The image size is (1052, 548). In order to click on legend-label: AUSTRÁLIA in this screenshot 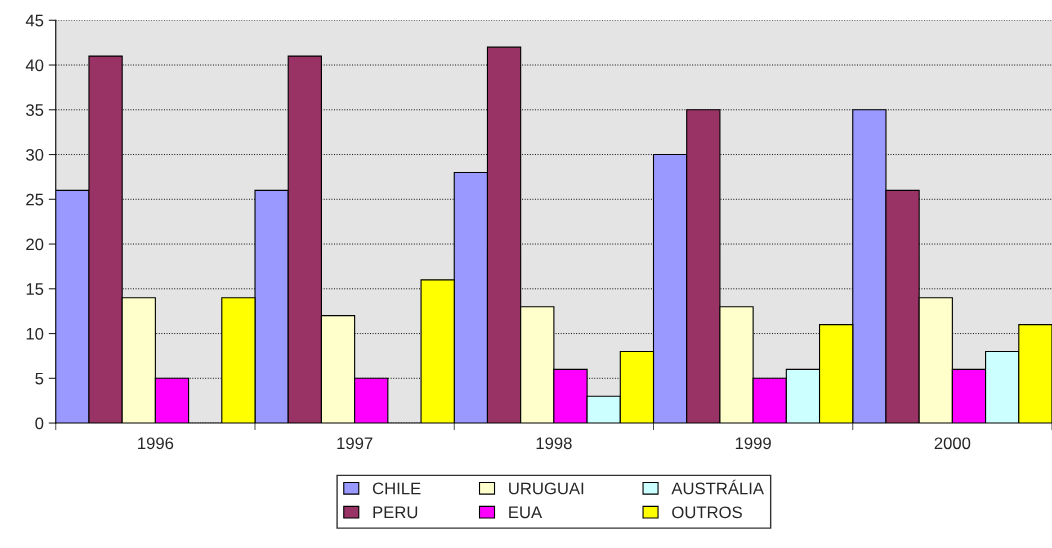, I will do `click(717, 487)`.